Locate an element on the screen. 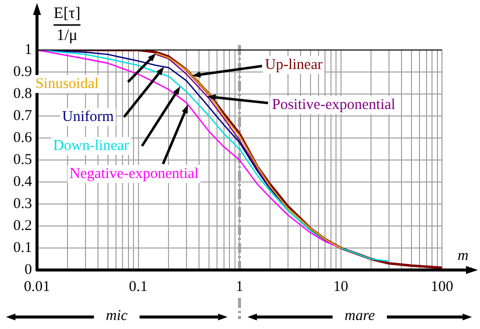  y-axis-title: E[τ] 1/μ is located at coordinates (67, 24).